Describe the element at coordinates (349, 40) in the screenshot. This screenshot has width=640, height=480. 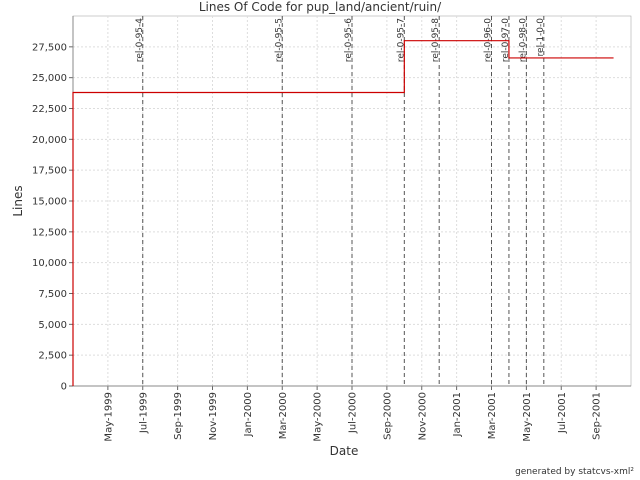
I see `release-label: rel-0-95-6` at that location.